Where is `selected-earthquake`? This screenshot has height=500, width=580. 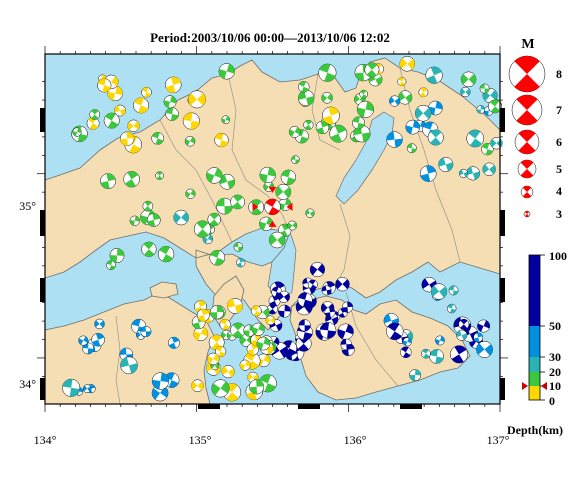
selected-earthquake is located at coordinates (272, 206).